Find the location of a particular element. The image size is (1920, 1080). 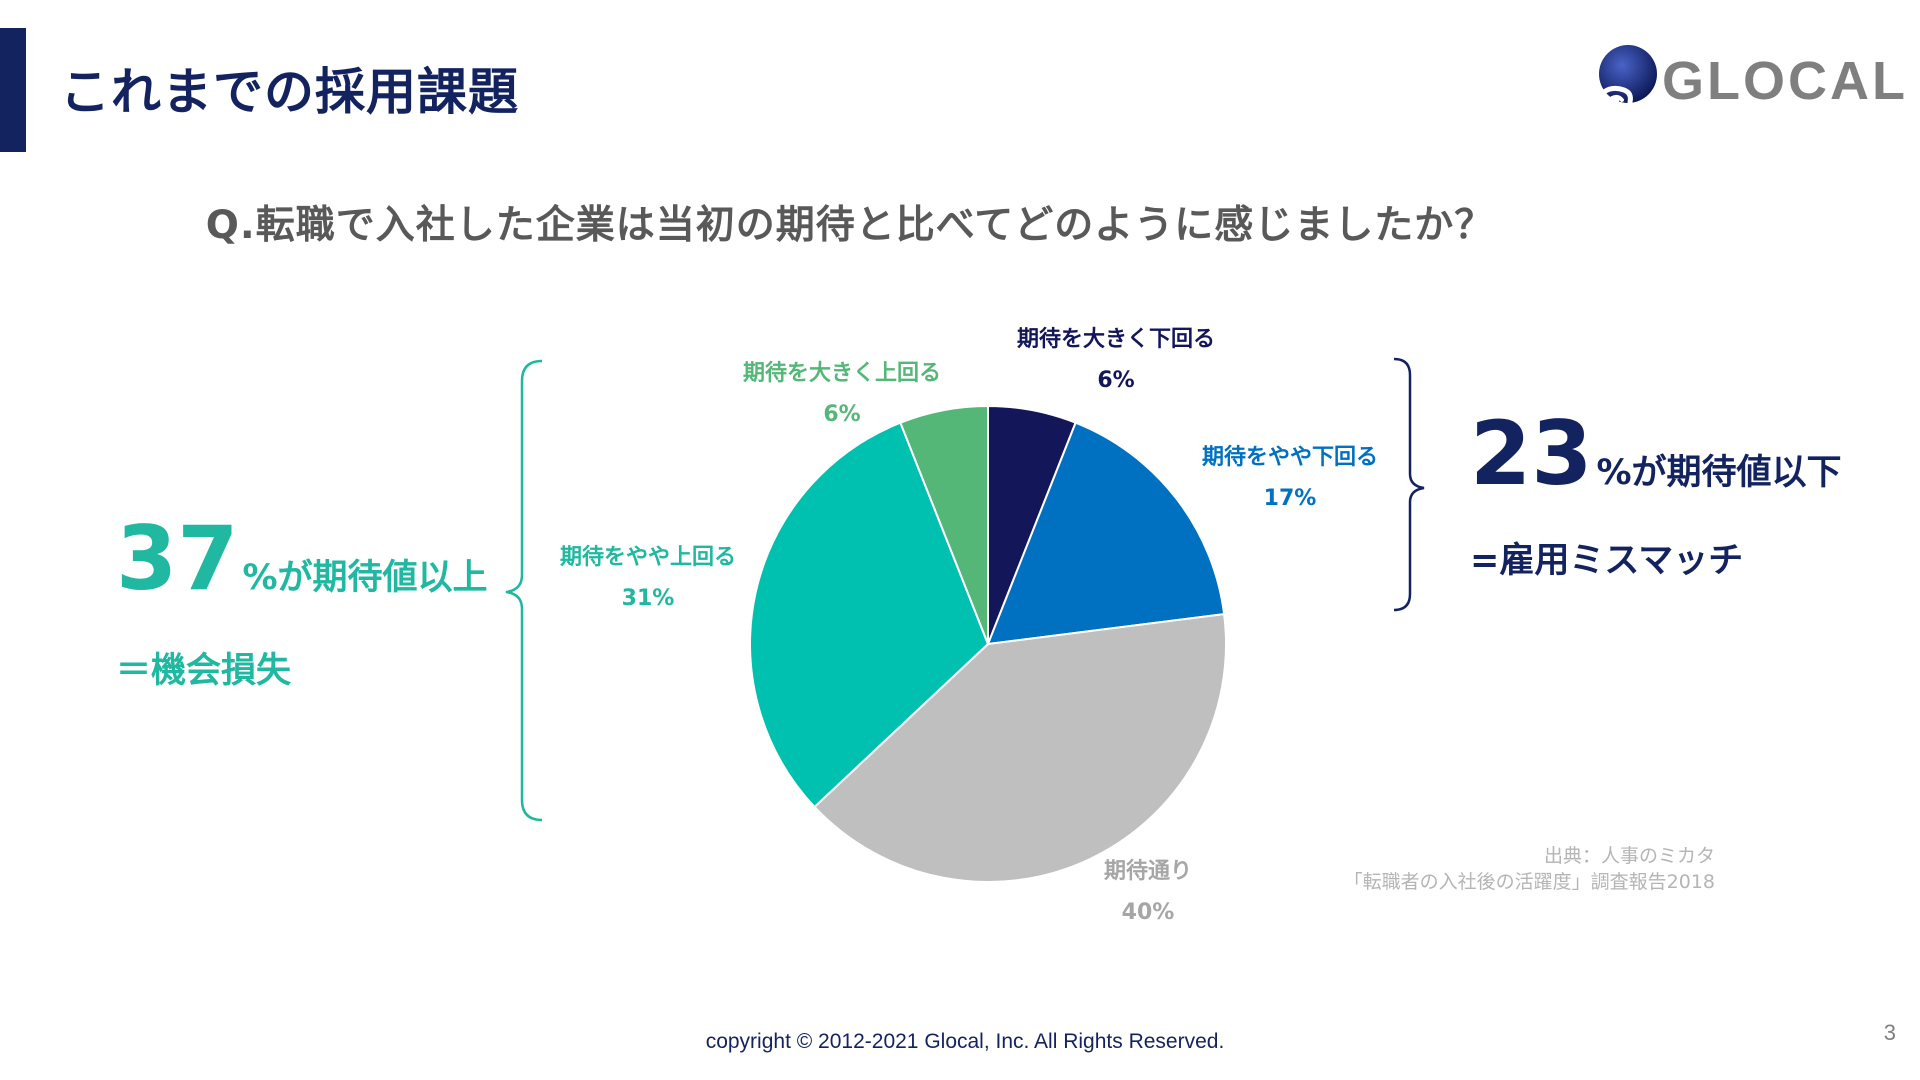

stat-below-value: 23 is located at coordinates (1531, 453).